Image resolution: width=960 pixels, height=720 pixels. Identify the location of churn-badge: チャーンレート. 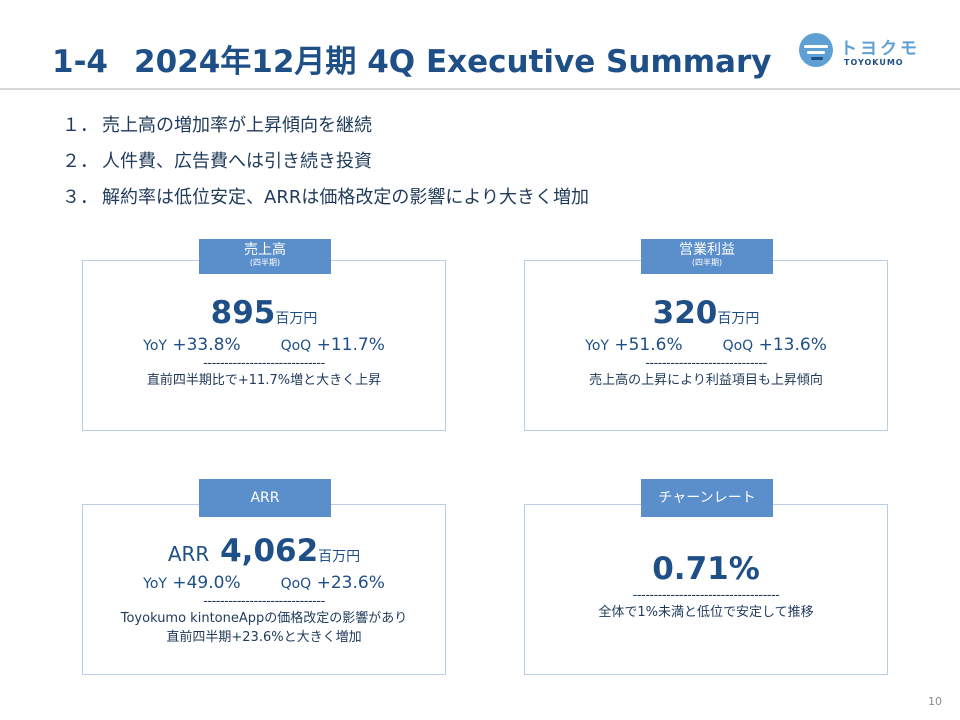
(707, 498).